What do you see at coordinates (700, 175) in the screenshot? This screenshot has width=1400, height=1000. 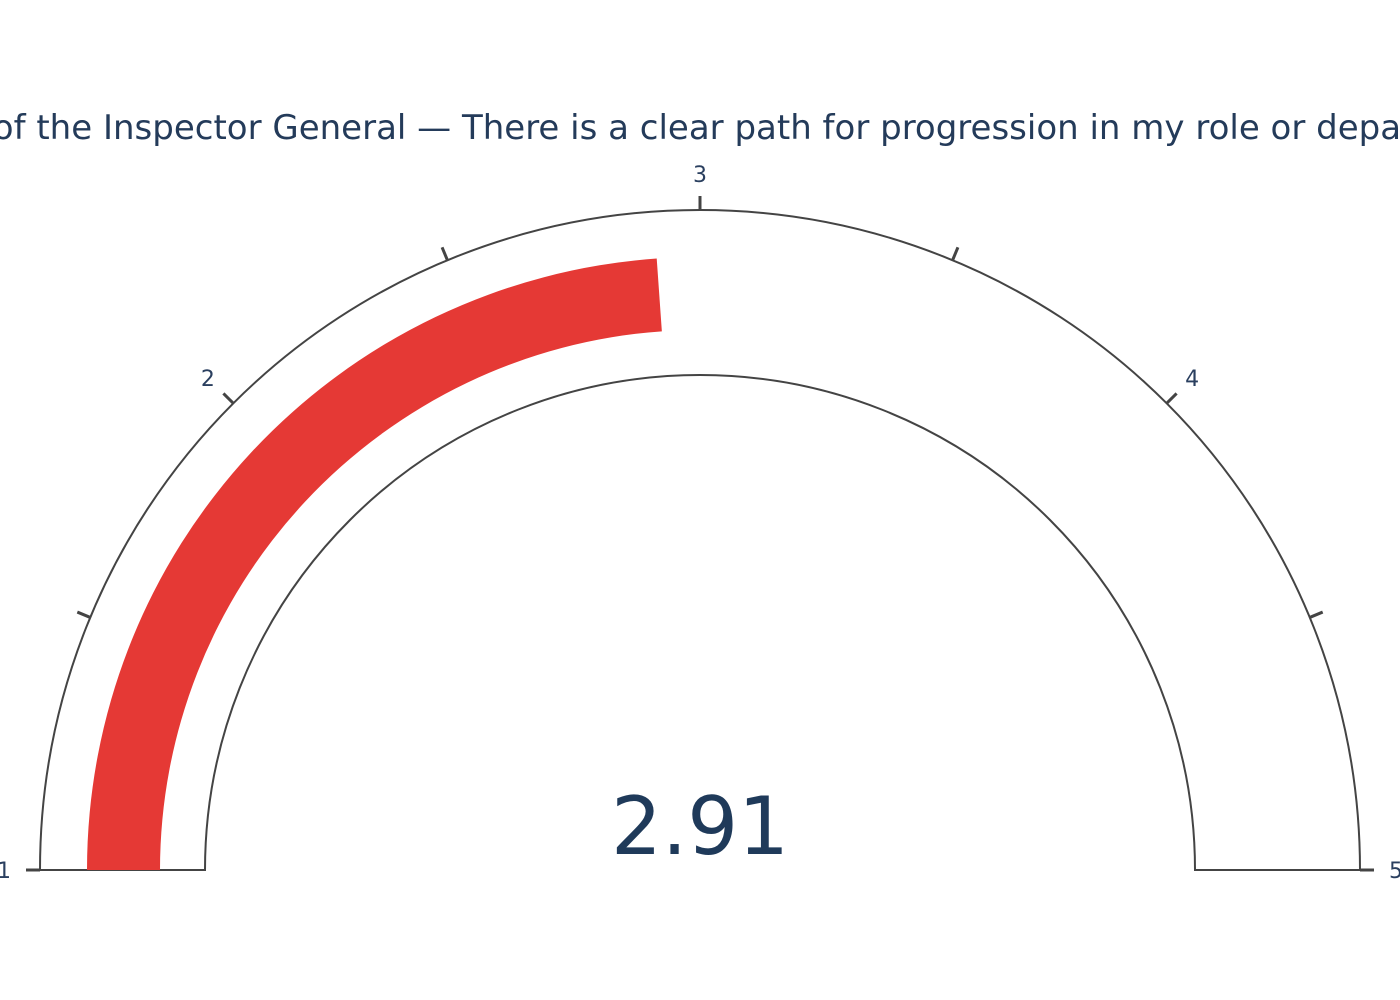 I see `gauge-tick-label-3: 3` at bounding box center [700, 175].